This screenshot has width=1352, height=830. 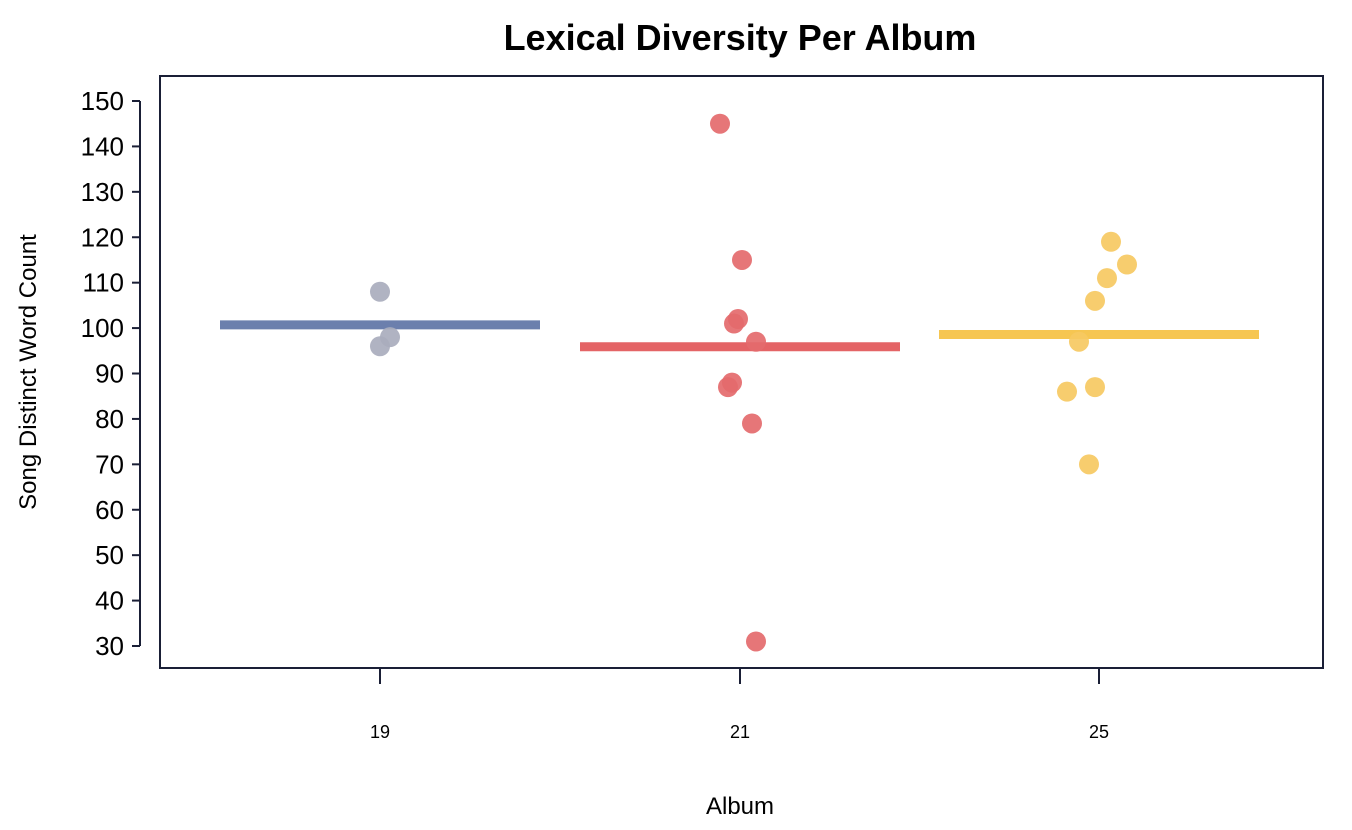 I want to click on x-tick-label: 25, so click(x=1099, y=732).